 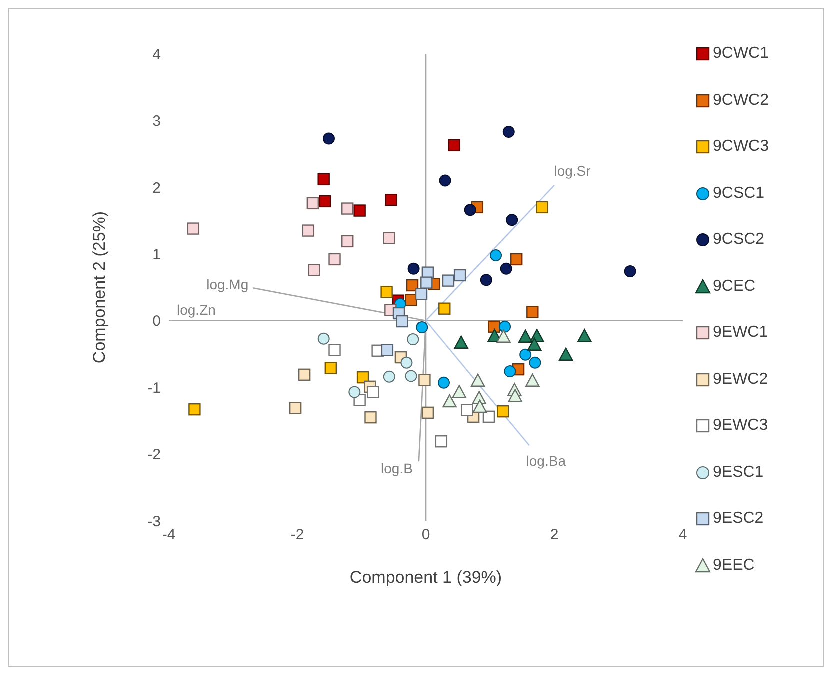 I want to click on y-tick-label: 4, so click(x=156, y=55).